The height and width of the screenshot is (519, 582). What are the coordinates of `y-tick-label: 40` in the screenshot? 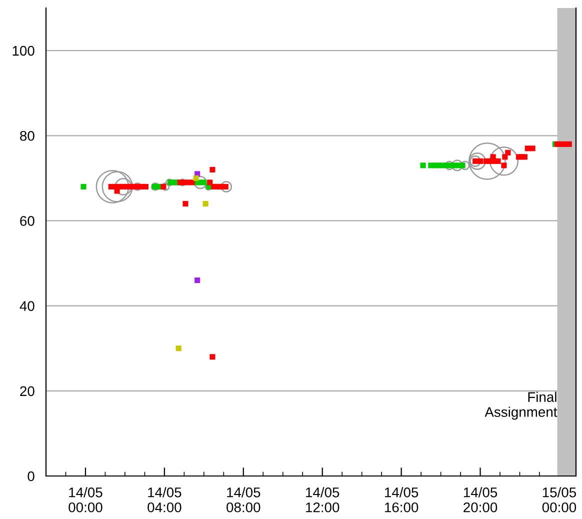 It's located at (27, 306).